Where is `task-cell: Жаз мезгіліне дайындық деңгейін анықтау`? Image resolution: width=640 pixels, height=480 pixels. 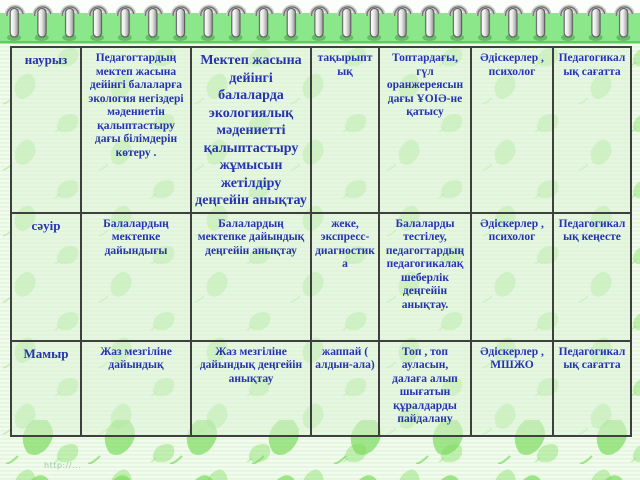 task-cell: Жаз мезгіліне дайындық деңгейін анықтау is located at coordinates (251, 388).